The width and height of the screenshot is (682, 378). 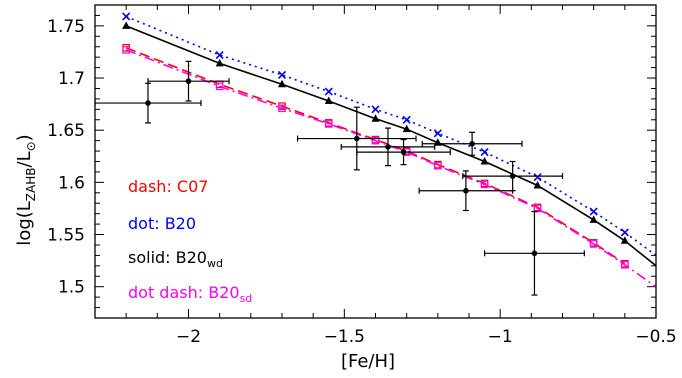 I want to click on legend-entry: solid: B20wd, so click(x=175, y=259).